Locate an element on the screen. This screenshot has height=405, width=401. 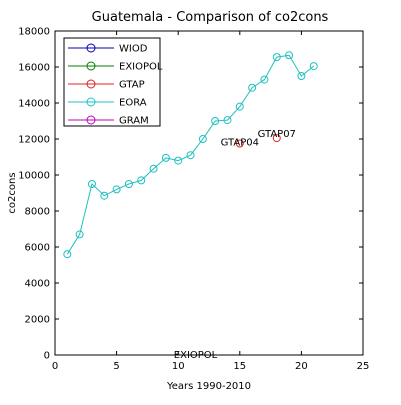
x-tick-label: 10 is located at coordinates (178, 366).